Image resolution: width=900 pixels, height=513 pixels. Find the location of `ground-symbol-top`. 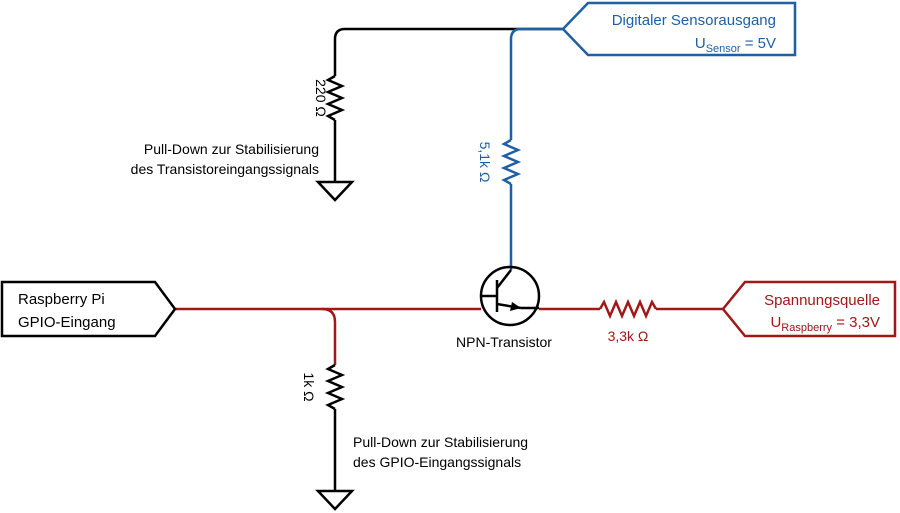

ground-symbol-top is located at coordinates (335, 191).